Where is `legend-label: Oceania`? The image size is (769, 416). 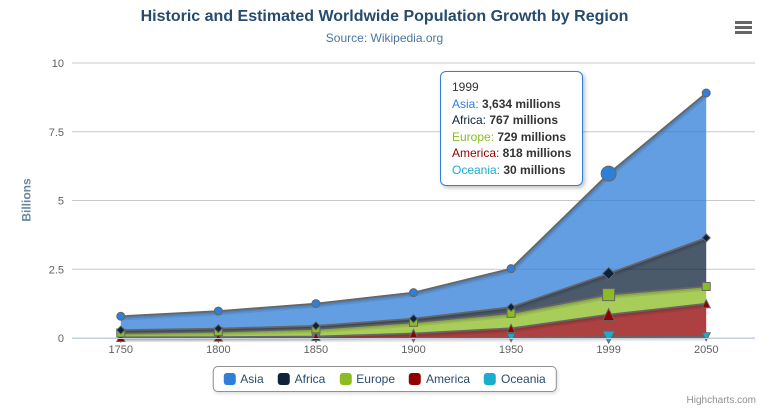
legend-label: Oceania is located at coordinates (523, 379).